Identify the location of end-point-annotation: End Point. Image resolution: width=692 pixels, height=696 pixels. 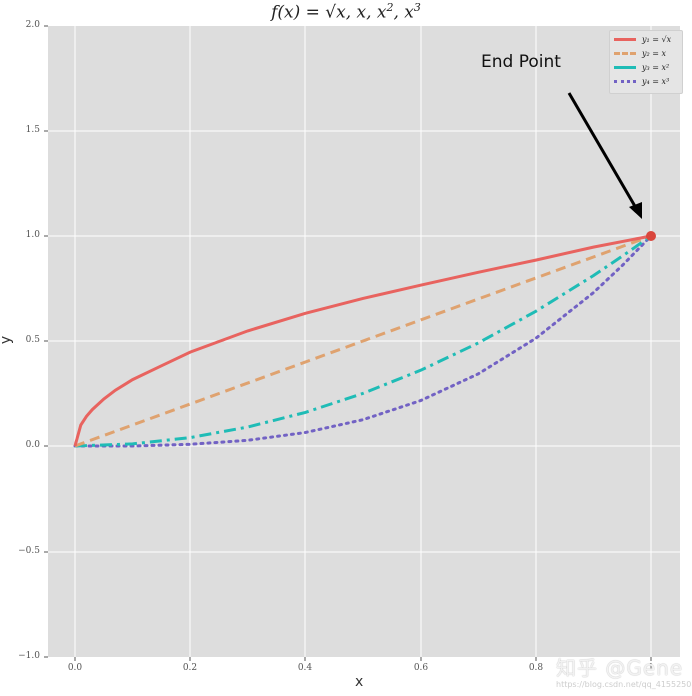
(521, 62).